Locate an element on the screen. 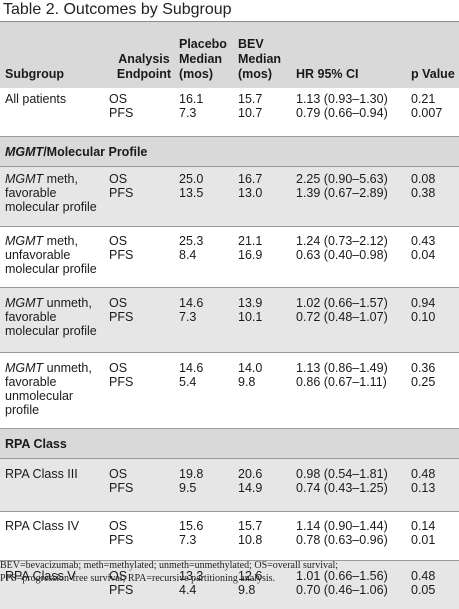 This screenshot has width=459, height=609. placebo-os: 25.3 is located at coordinates (191, 241).